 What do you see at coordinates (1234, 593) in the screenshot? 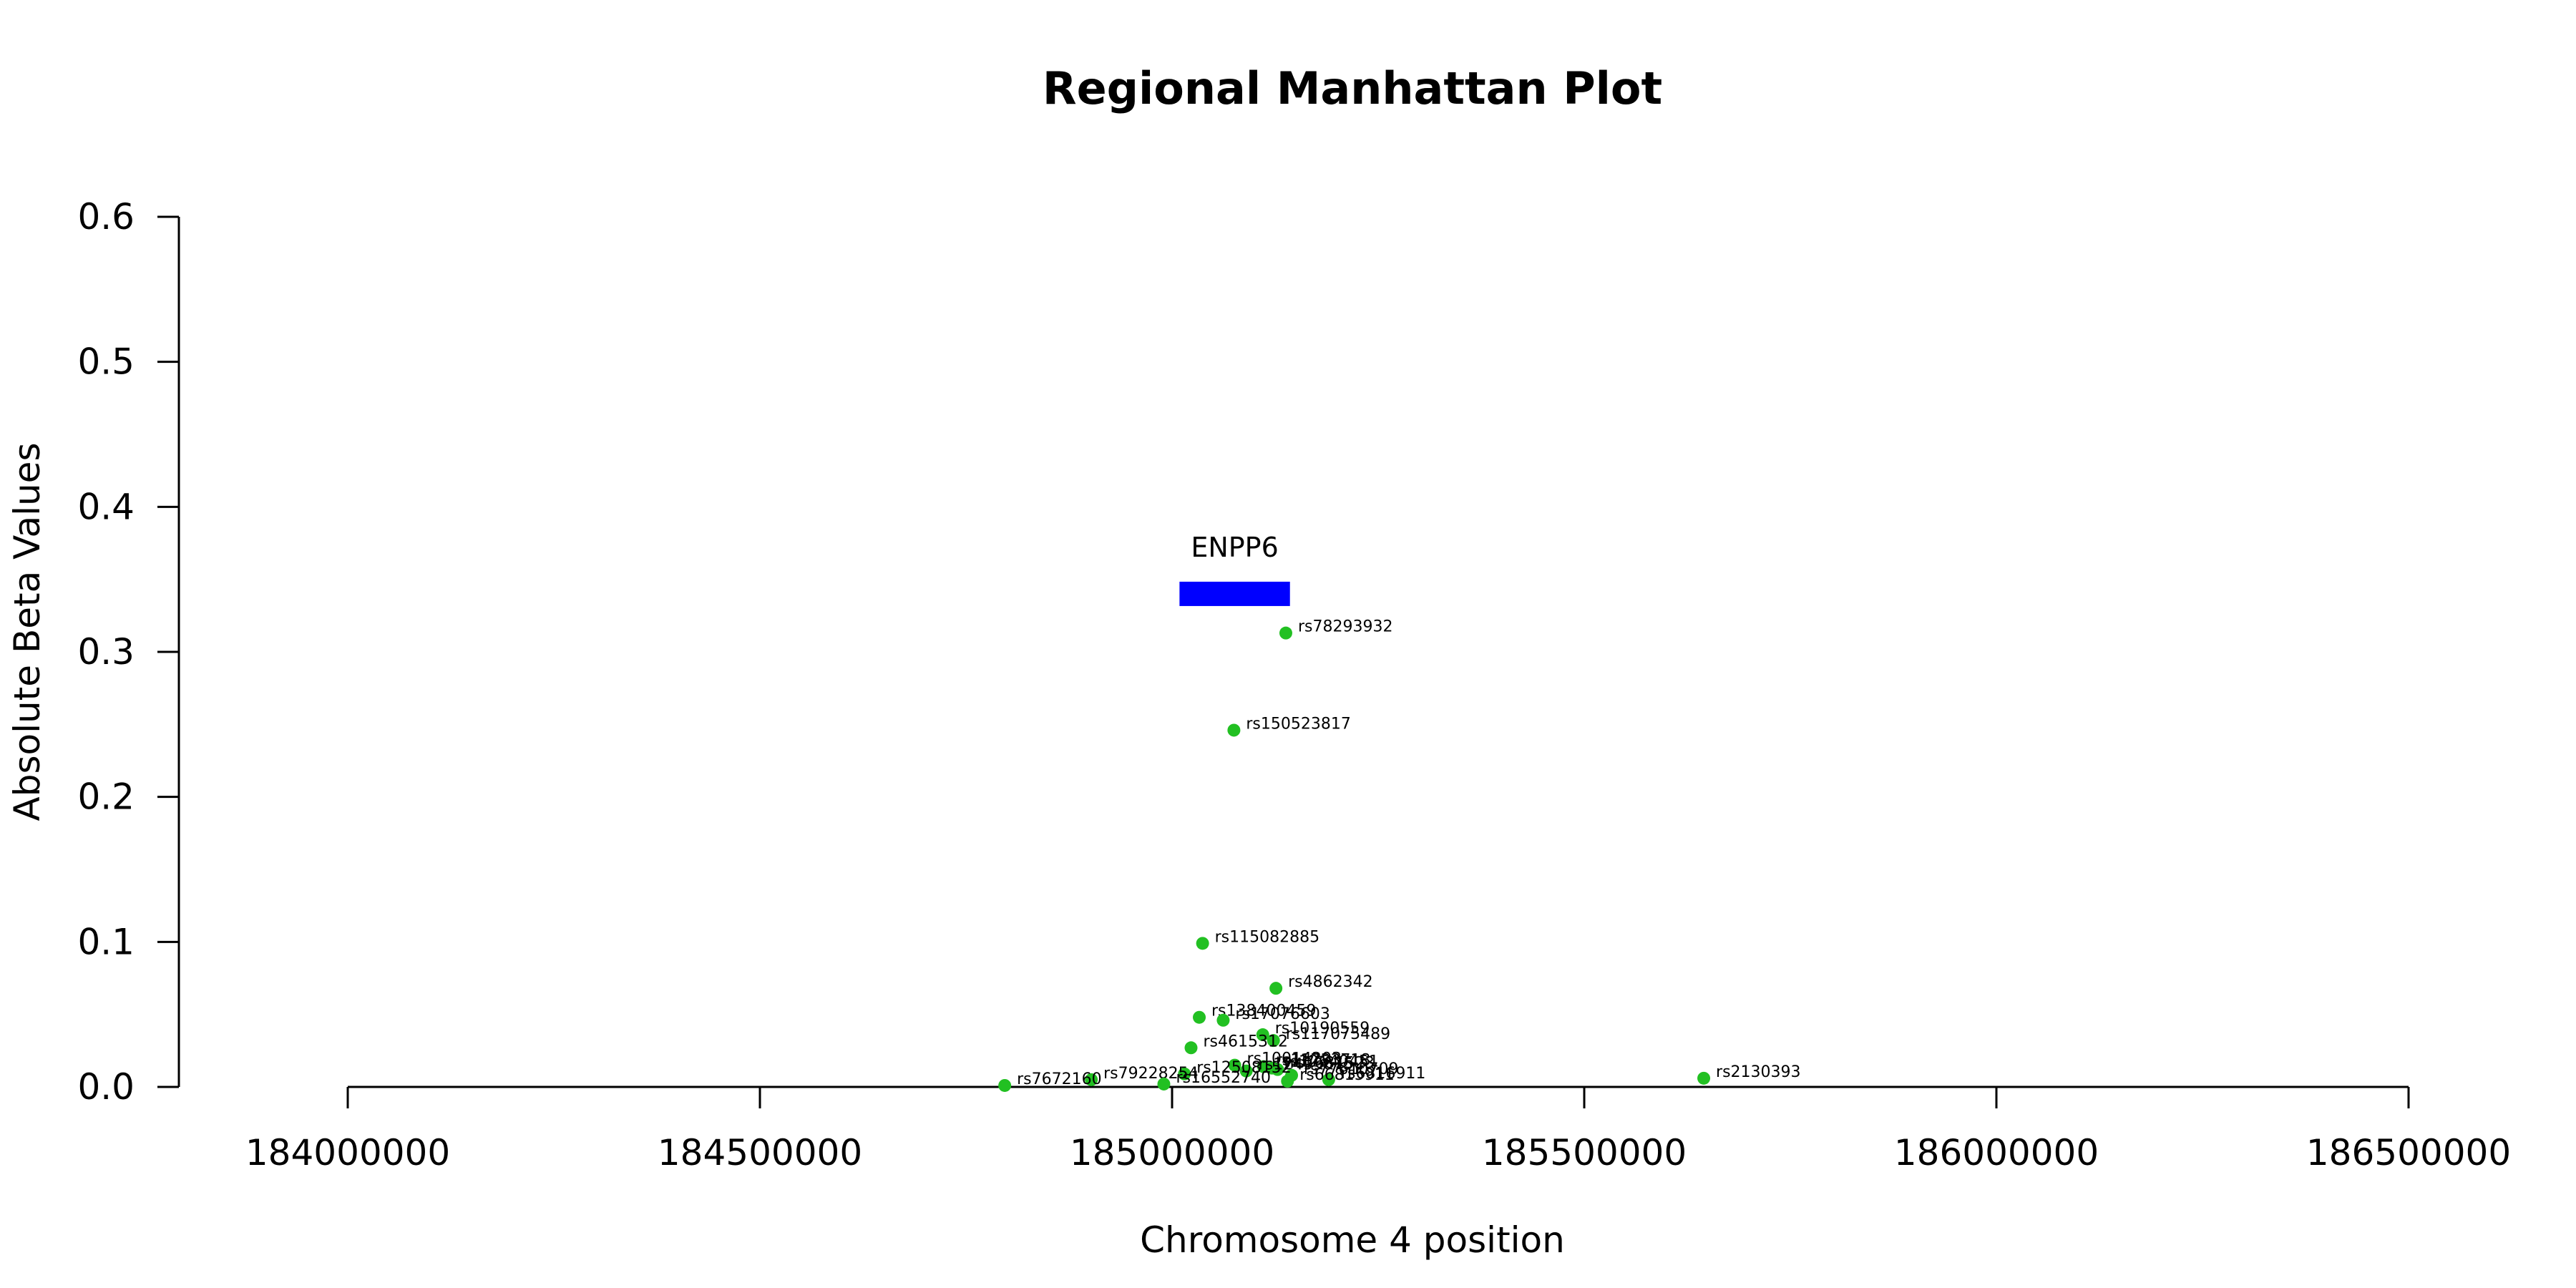
I see `gene-bar` at bounding box center [1234, 593].